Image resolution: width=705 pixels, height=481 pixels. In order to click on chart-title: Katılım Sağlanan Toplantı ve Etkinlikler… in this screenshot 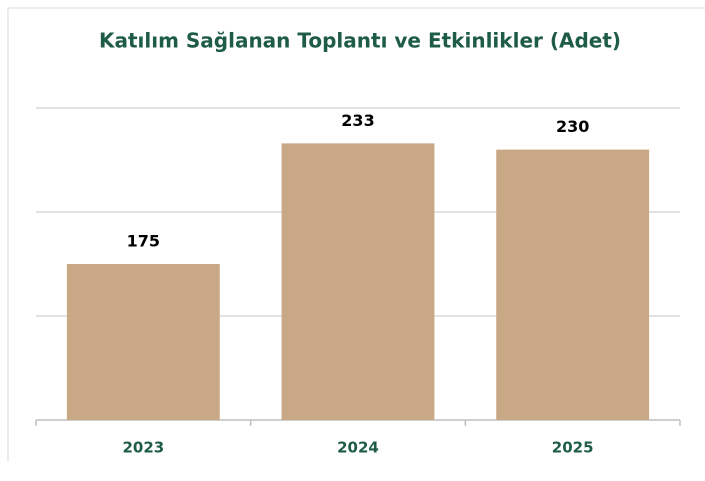, I will do `click(360, 41)`.